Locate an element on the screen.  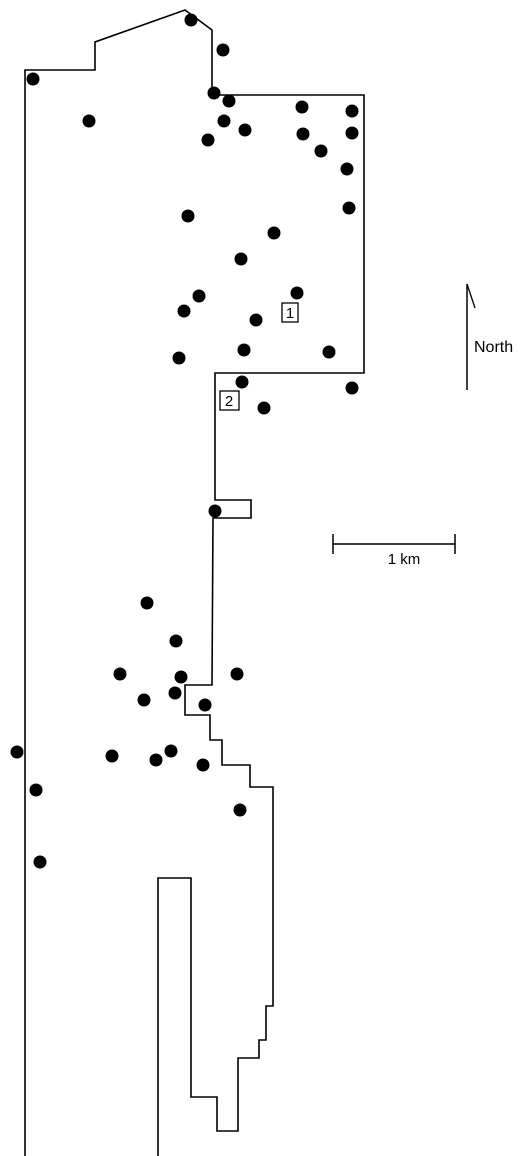
north-label: North is located at coordinates (493, 347).